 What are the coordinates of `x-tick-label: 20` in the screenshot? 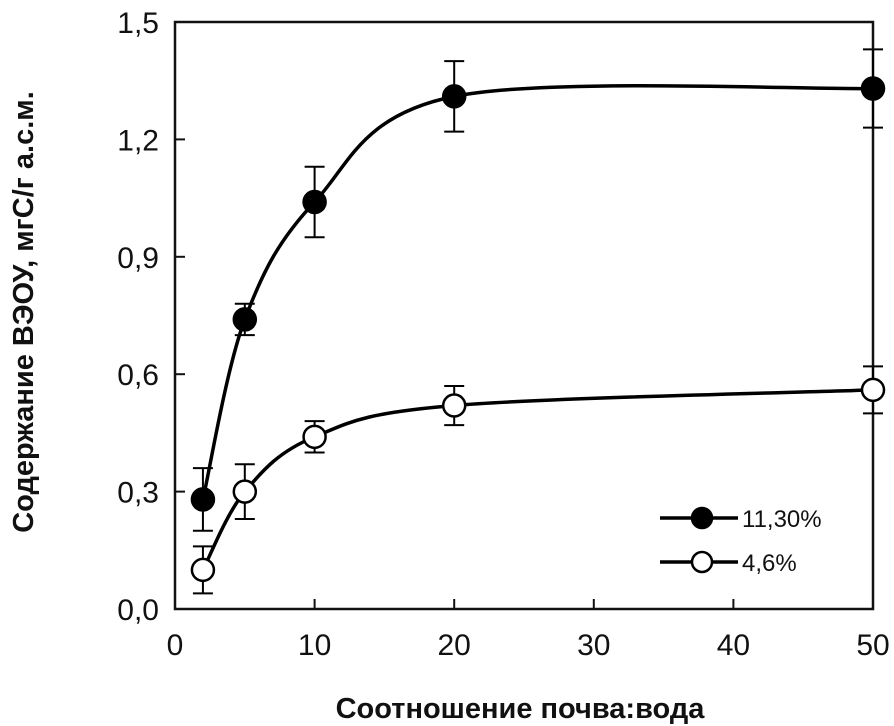 It's located at (454, 645).